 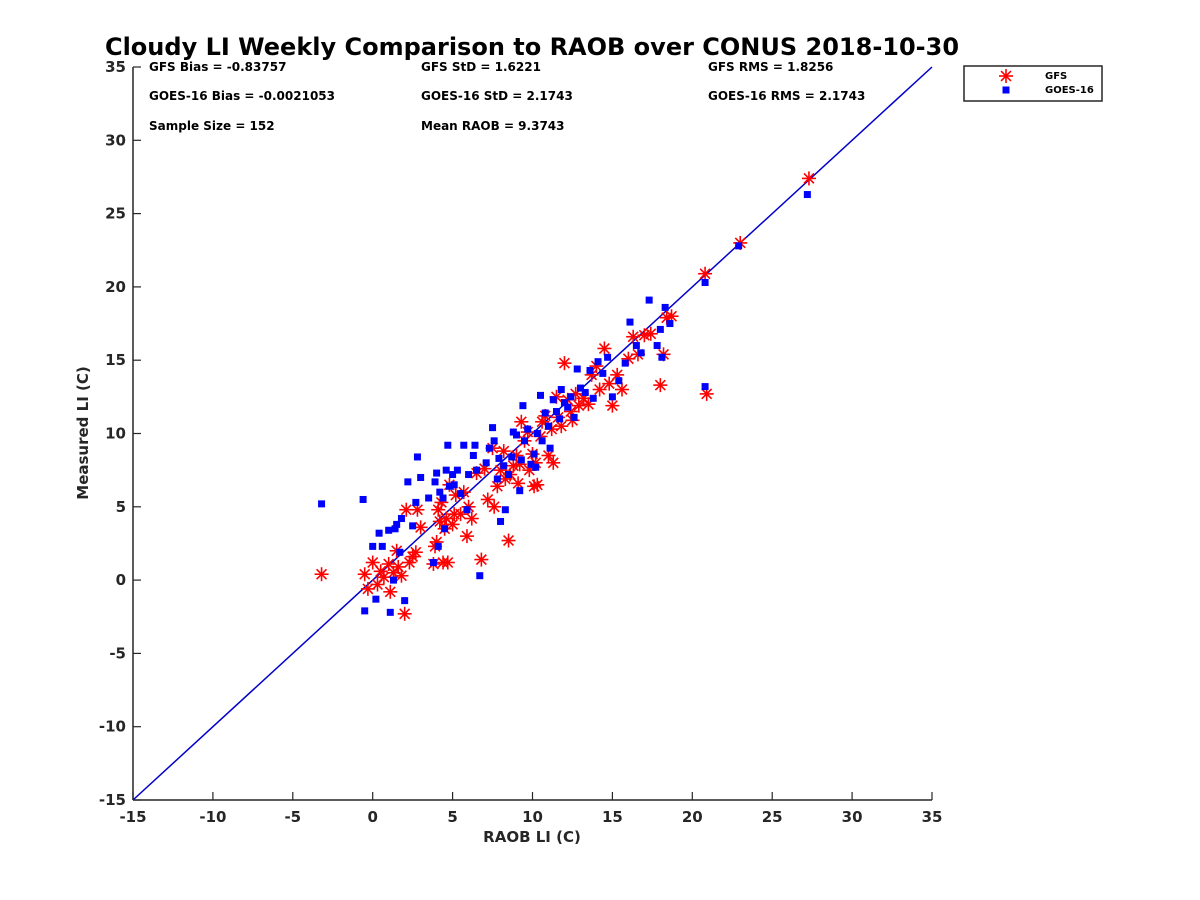 I want to click on y-tick-label: 20, so click(x=115, y=287).